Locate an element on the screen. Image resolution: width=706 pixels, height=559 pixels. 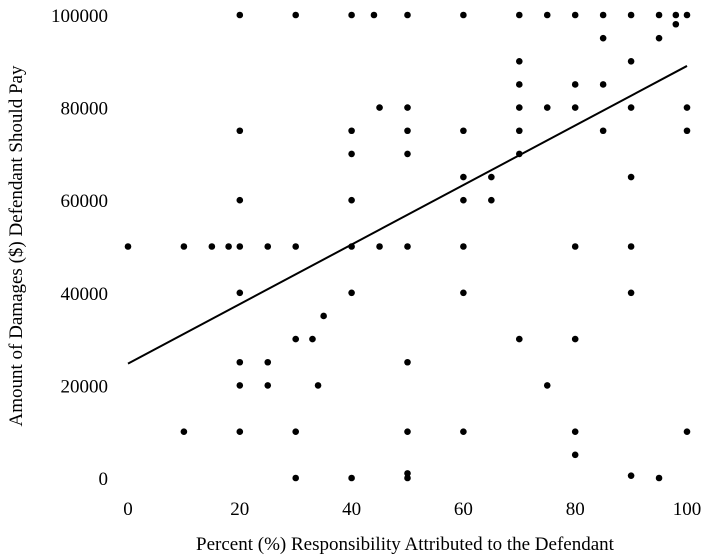
x-tick-label: 60 is located at coordinates (463, 509).